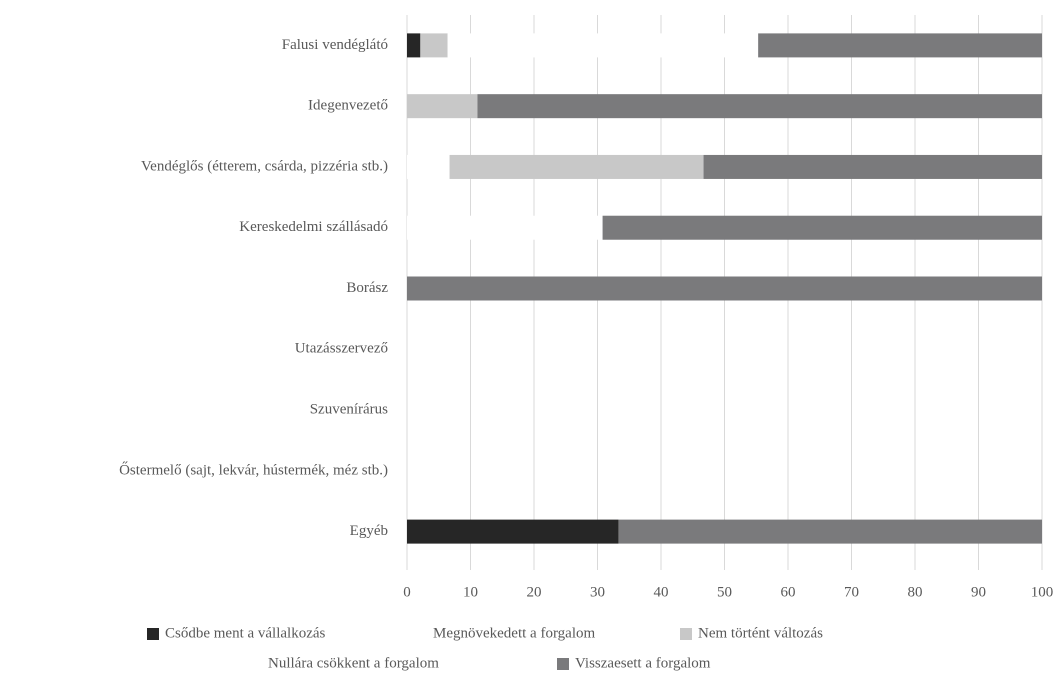 The width and height of the screenshot is (1059, 682). I want to click on x-tick-label: 90, so click(978, 592).